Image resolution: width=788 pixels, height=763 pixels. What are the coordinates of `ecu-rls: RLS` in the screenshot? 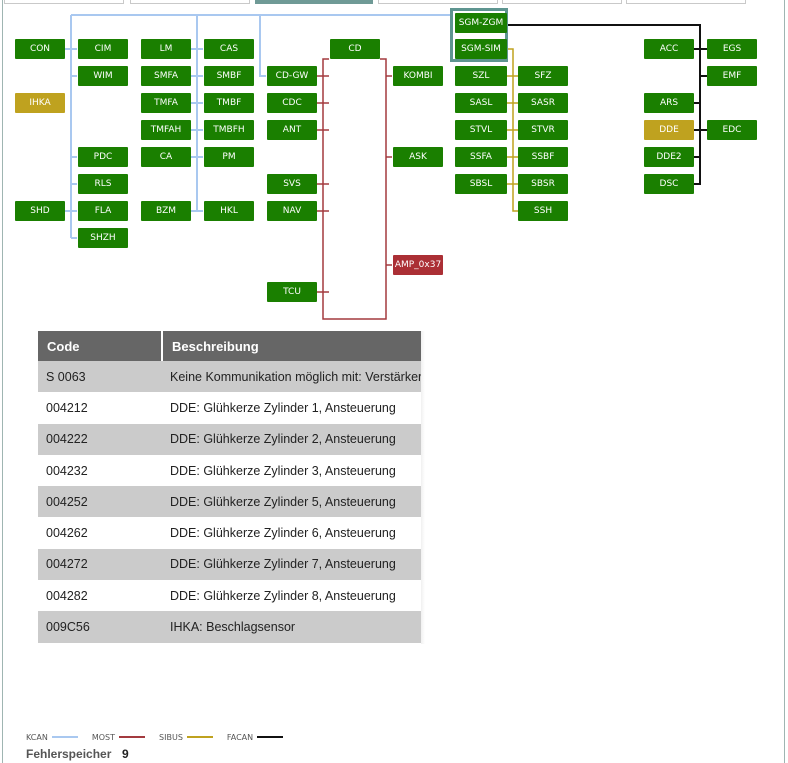 It's located at (103, 184).